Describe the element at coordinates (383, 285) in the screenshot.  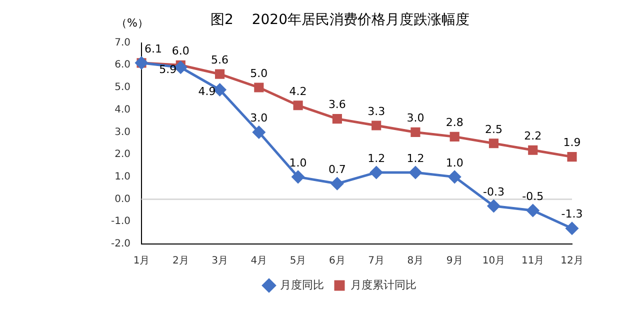
I see `legend-label: 月度累计同比` at that location.